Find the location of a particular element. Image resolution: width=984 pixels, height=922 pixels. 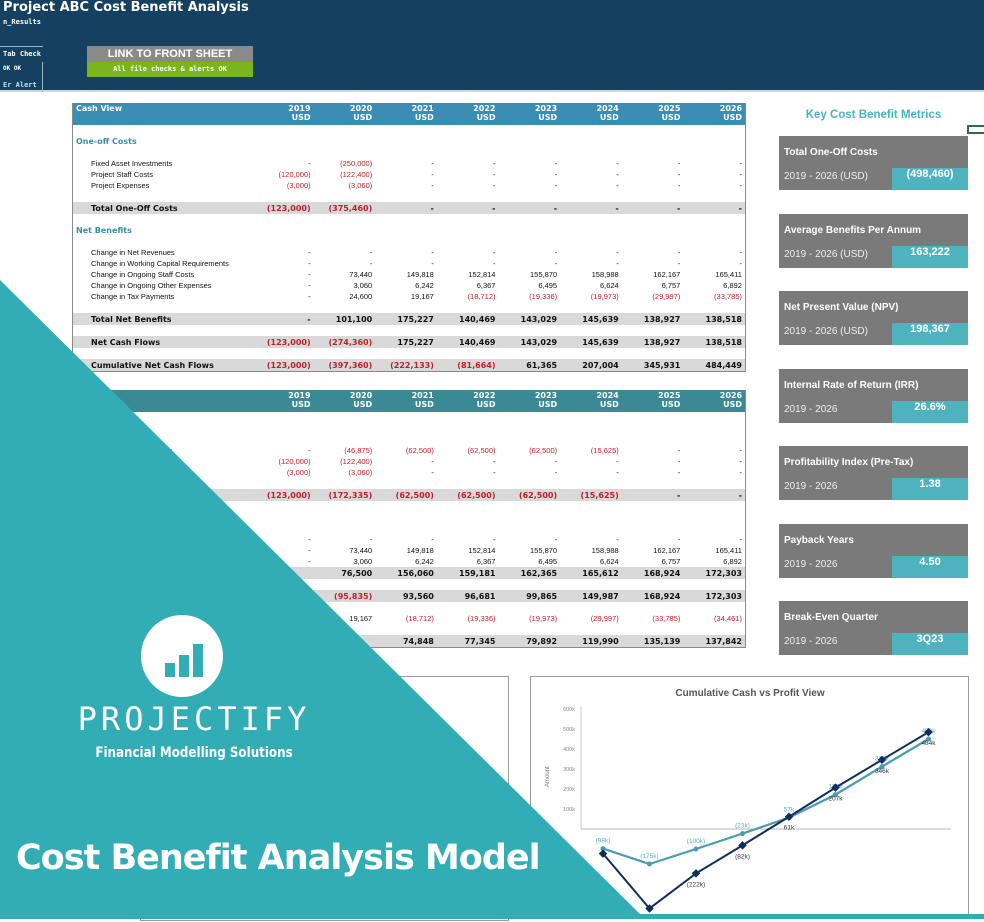

cell: (34,461) is located at coordinates (728, 618).